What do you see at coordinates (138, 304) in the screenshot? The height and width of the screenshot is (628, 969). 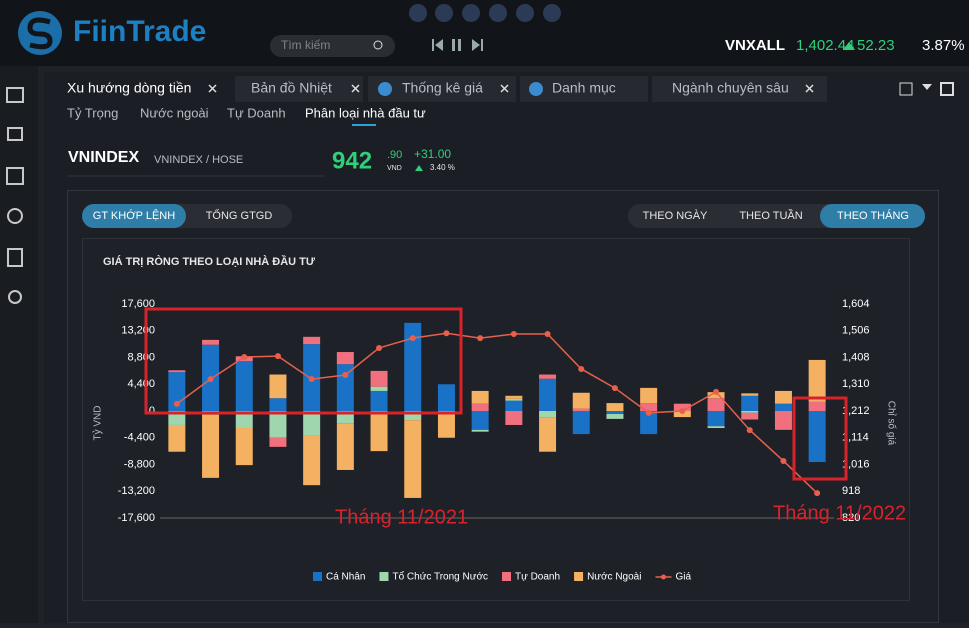 I see `y-tick-label: 17,600` at bounding box center [138, 304].